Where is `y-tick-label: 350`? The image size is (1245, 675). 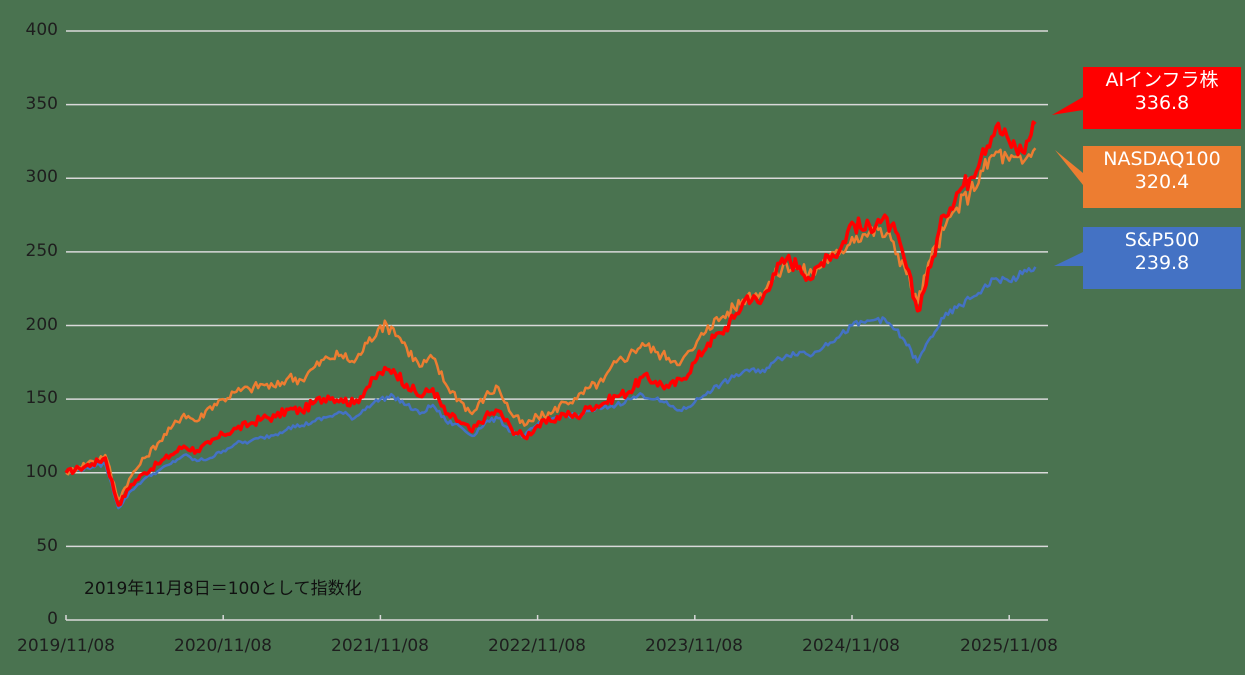
y-tick-label: 350 is located at coordinates (41, 104).